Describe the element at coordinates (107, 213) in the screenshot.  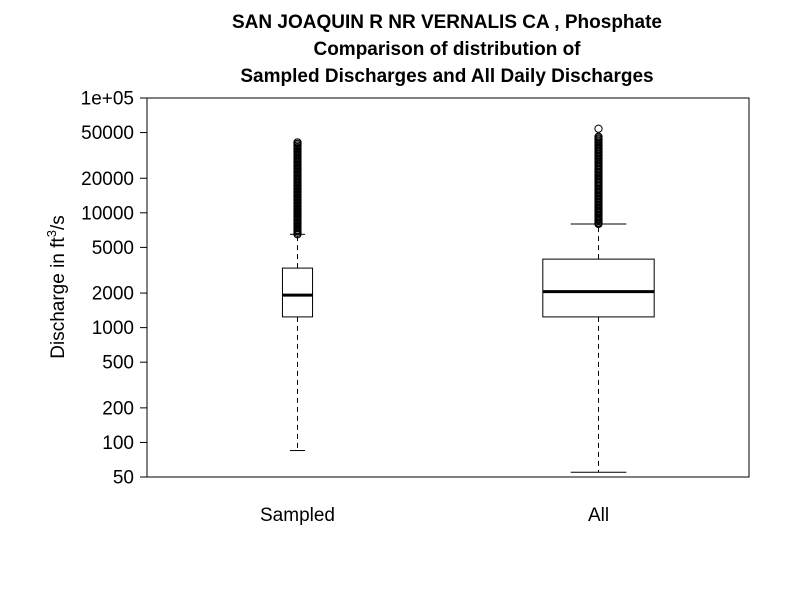
I see `y-tick-label: 10000` at that location.